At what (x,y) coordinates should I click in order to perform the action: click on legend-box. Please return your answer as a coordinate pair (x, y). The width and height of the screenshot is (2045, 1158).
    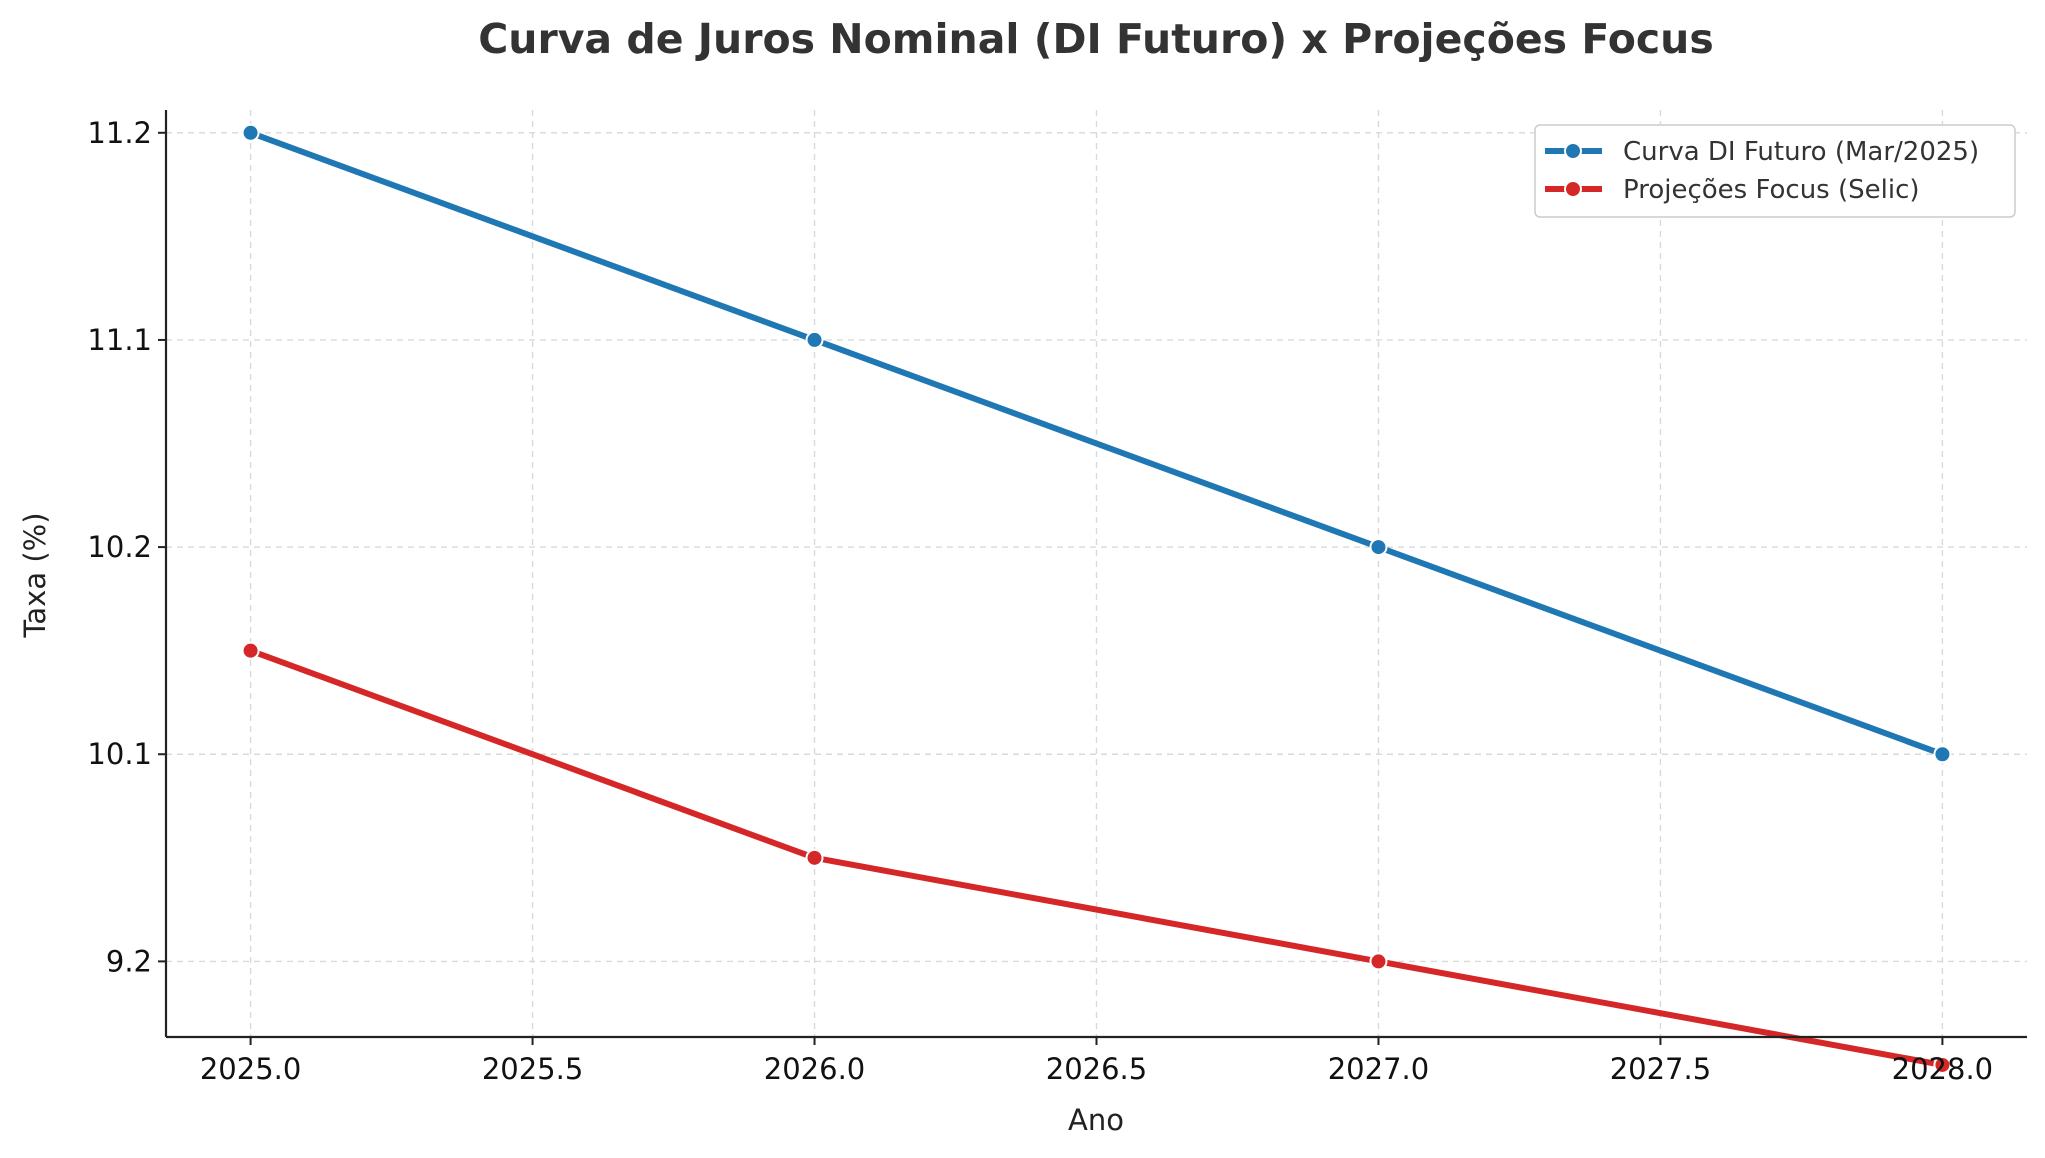
    Looking at the image, I should click on (1775, 171).